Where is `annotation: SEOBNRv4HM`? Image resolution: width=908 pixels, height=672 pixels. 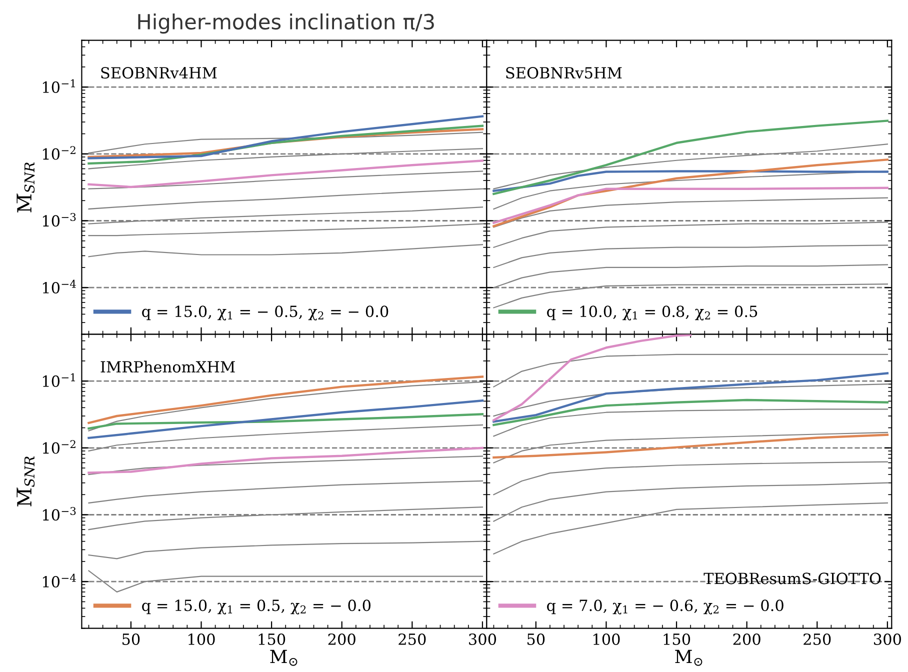 annotation: SEOBNRv4HM is located at coordinates (159, 73).